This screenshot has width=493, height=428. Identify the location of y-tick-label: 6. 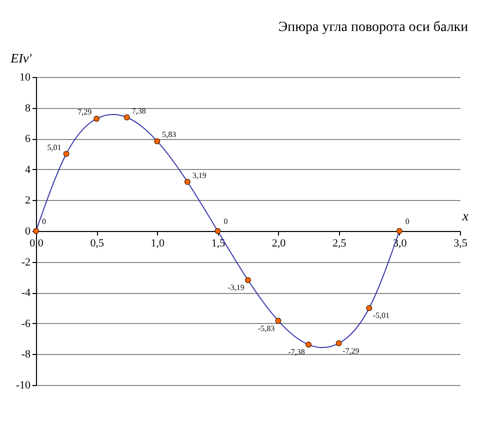
(28, 139).